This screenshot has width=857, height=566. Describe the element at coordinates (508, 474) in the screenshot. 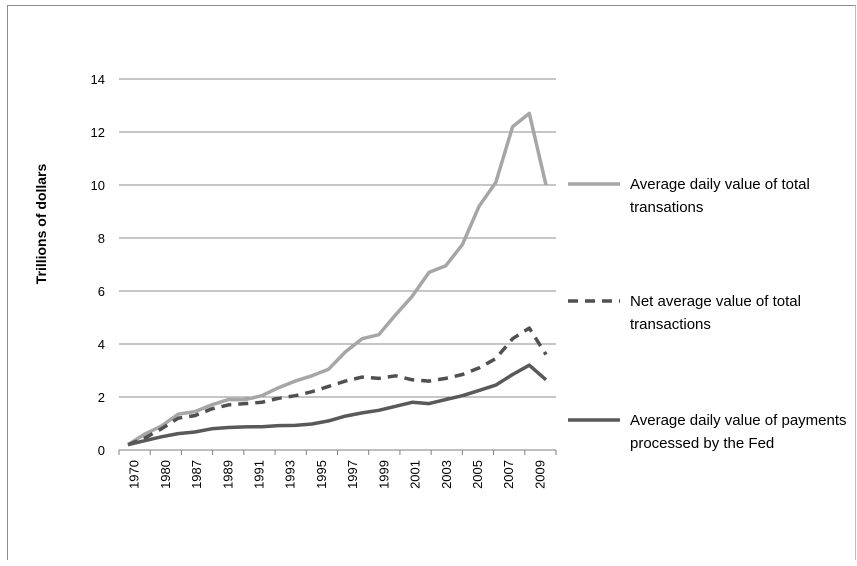

I see `x-tick-label: 2007` at that location.